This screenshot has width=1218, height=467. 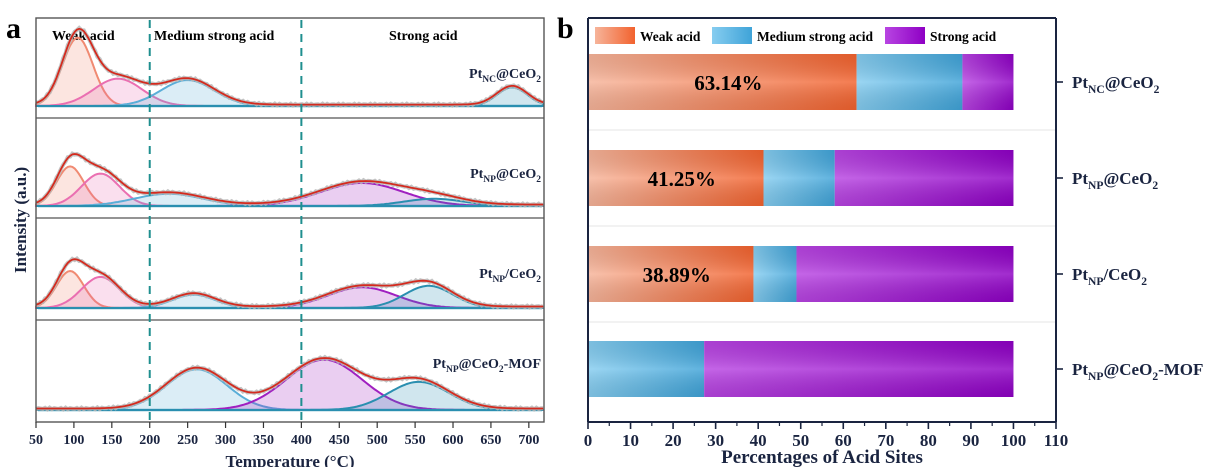 What do you see at coordinates (630, 440) in the screenshot?
I see `b-x-tick-label: 10` at bounding box center [630, 440].